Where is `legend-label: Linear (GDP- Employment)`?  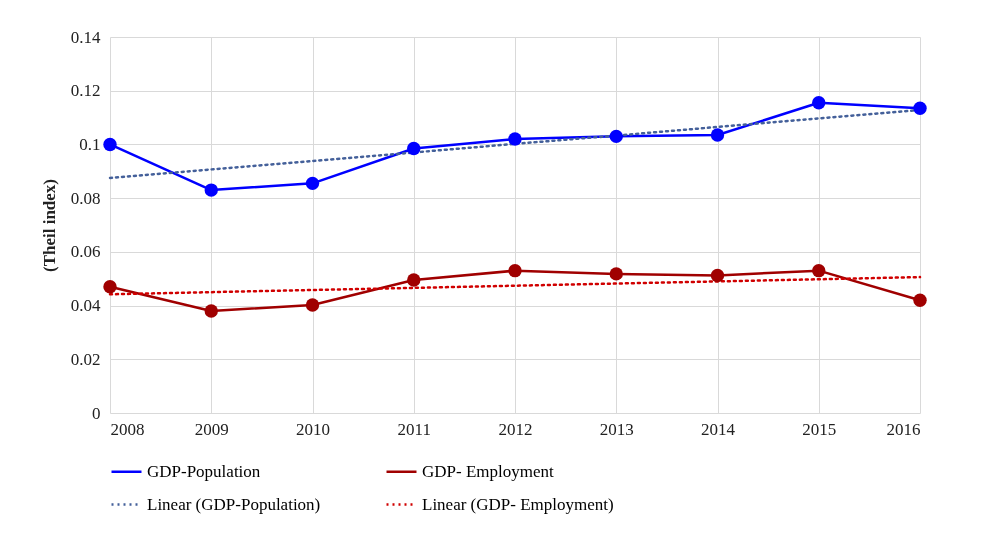
legend-label: Linear (GDP- Employment) is located at coordinates (518, 504).